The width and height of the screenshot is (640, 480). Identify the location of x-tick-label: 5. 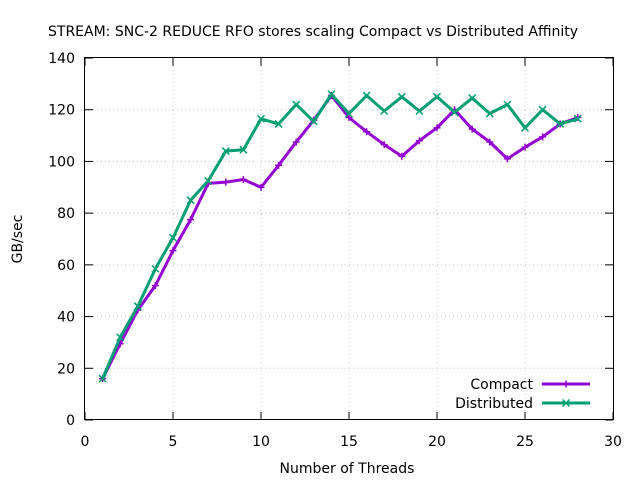
(173, 442).